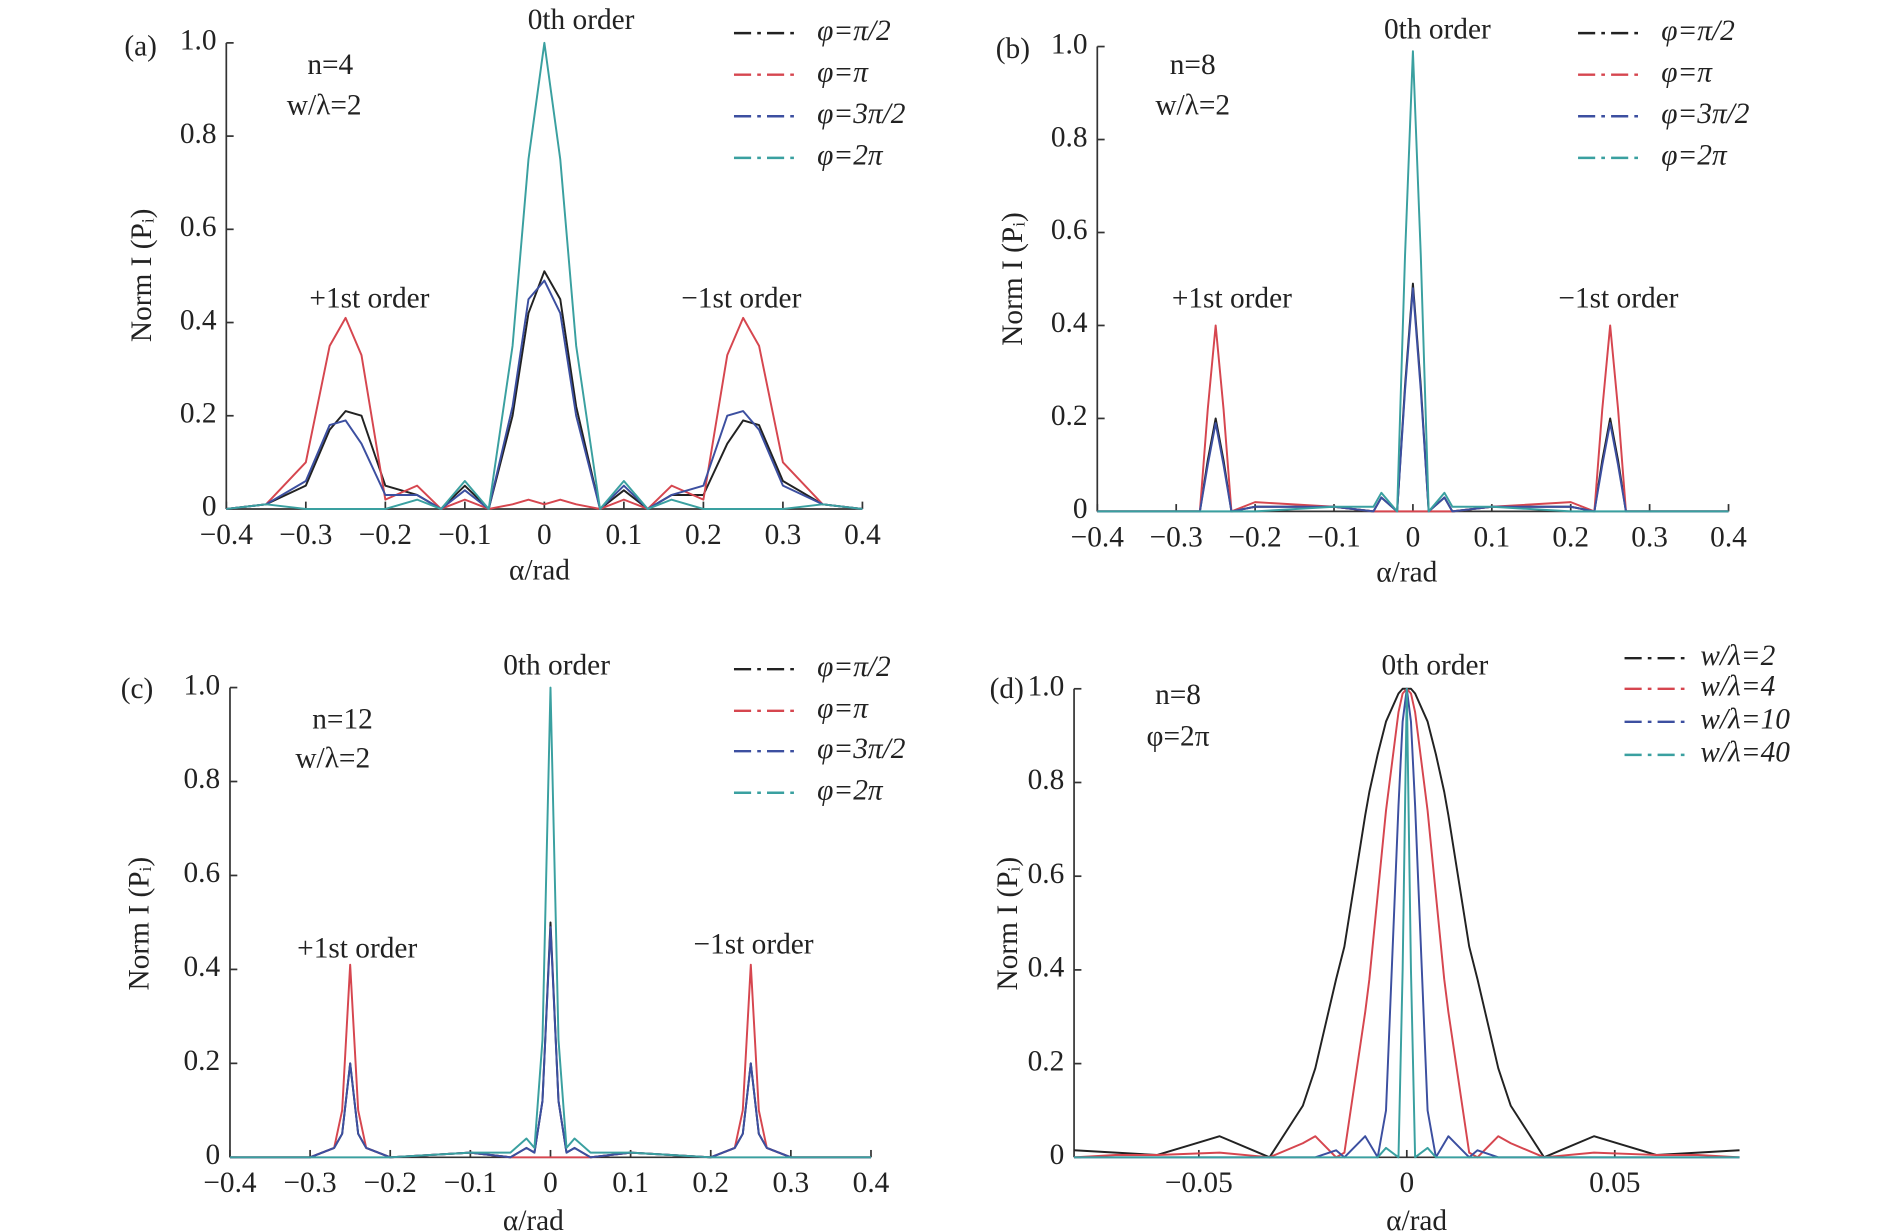  What do you see at coordinates (1737, 687) in the screenshot?
I see `legend-label: w/λ=4` at bounding box center [1737, 687].